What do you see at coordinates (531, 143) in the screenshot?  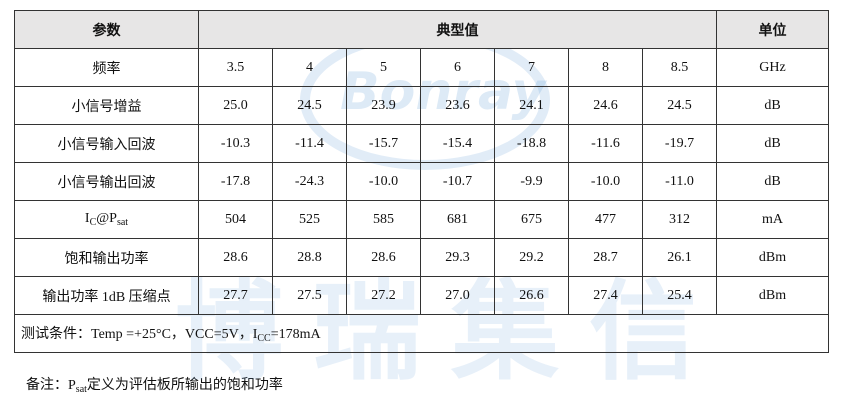 I see `value-cell: -18.8` at bounding box center [531, 143].